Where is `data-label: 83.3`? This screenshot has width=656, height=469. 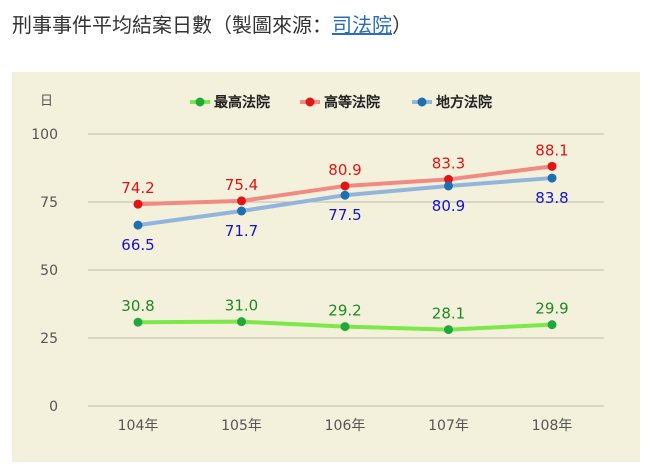 data-label: 83.3 is located at coordinates (448, 163).